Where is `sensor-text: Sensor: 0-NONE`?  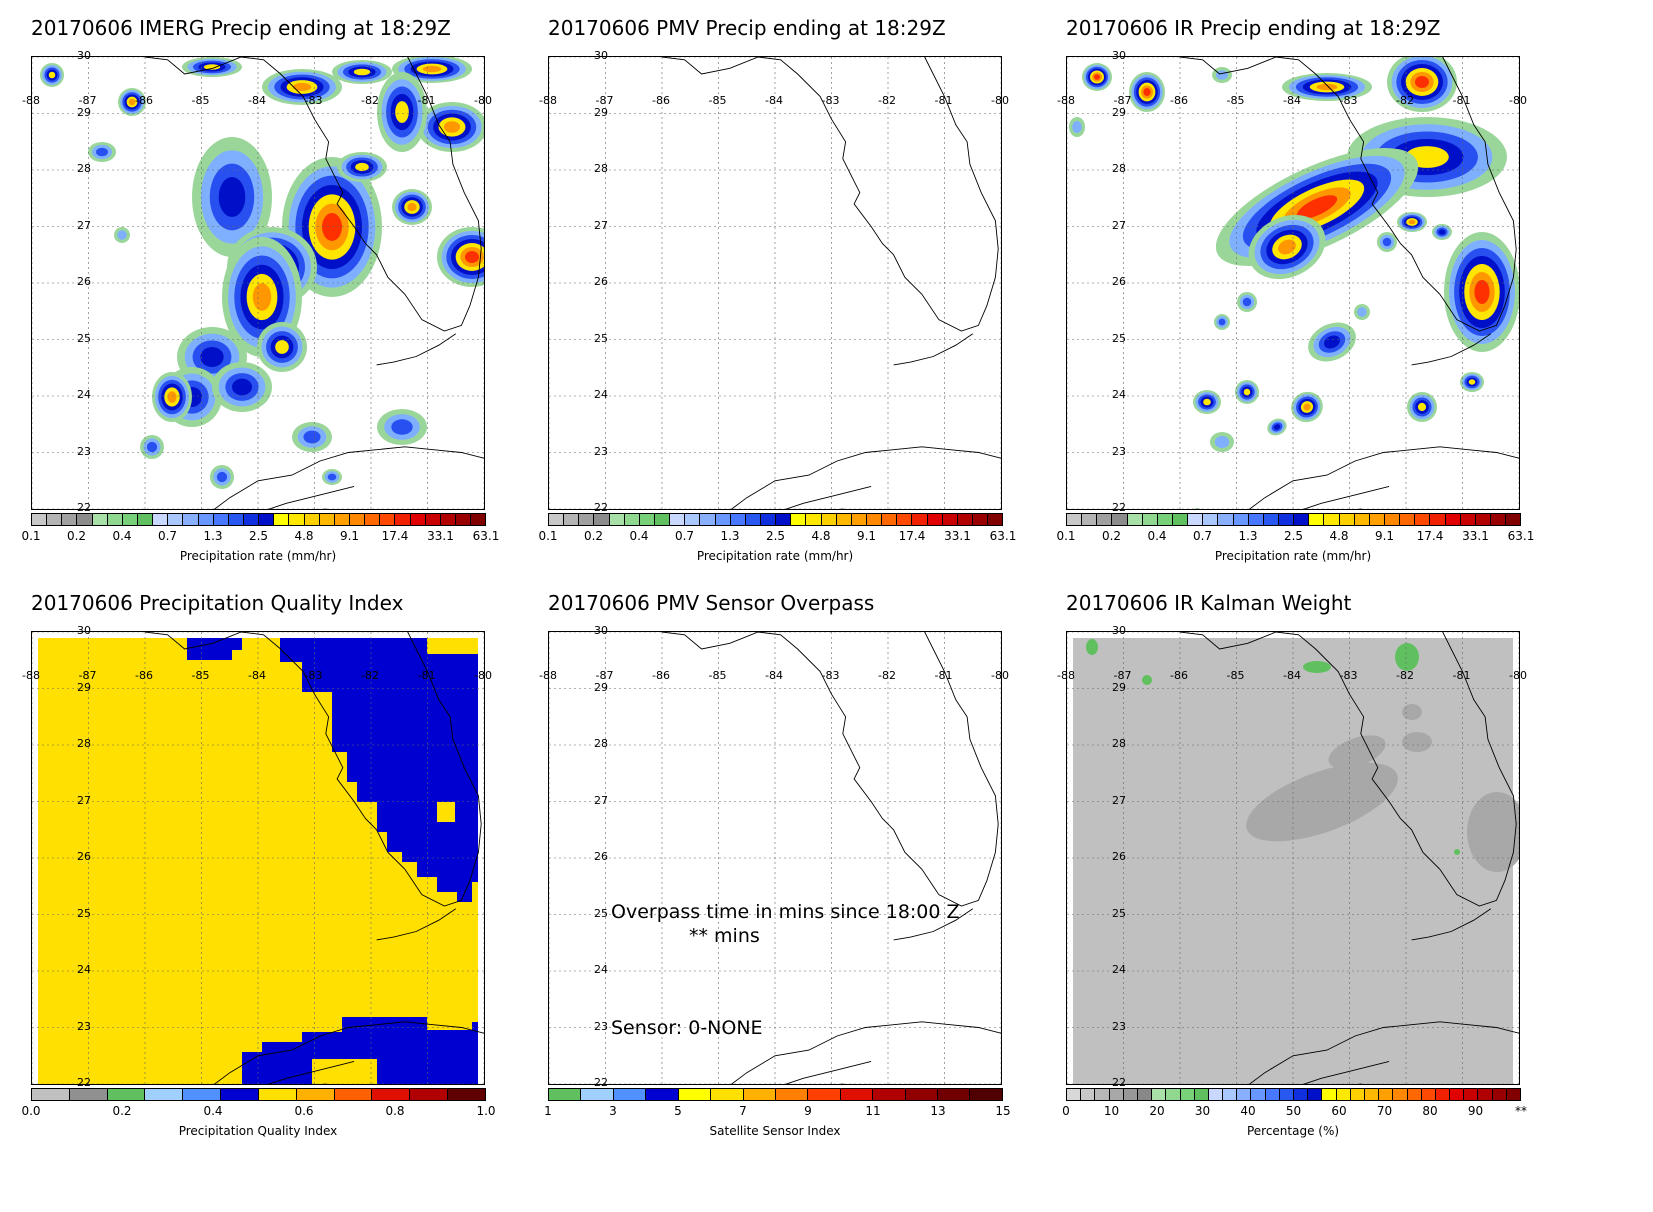
sensor-text: Sensor: 0-NONE is located at coordinates (687, 1028).